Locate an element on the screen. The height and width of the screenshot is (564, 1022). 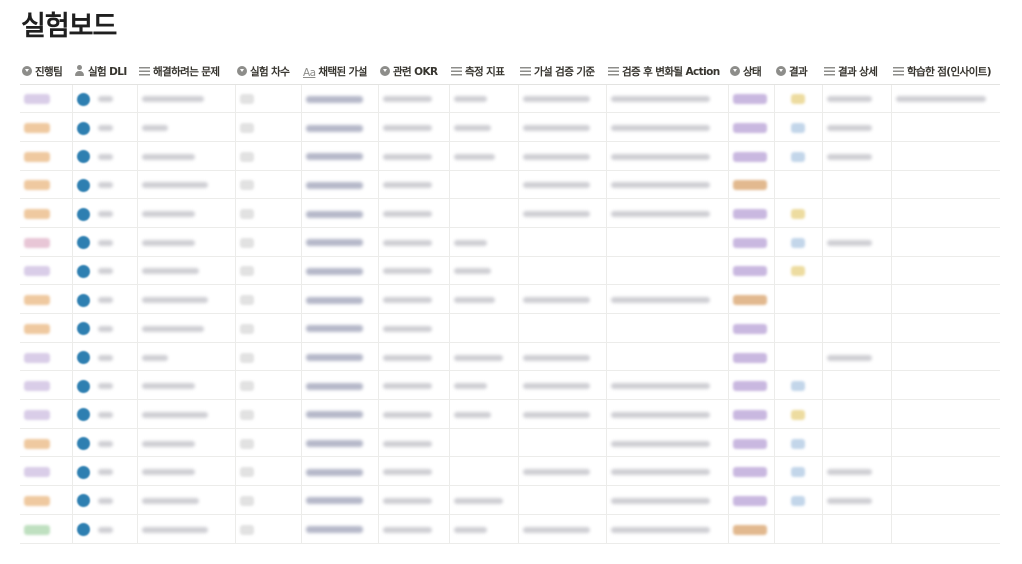
column-header: 학습한 점(인사이트) is located at coordinates (945, 72).